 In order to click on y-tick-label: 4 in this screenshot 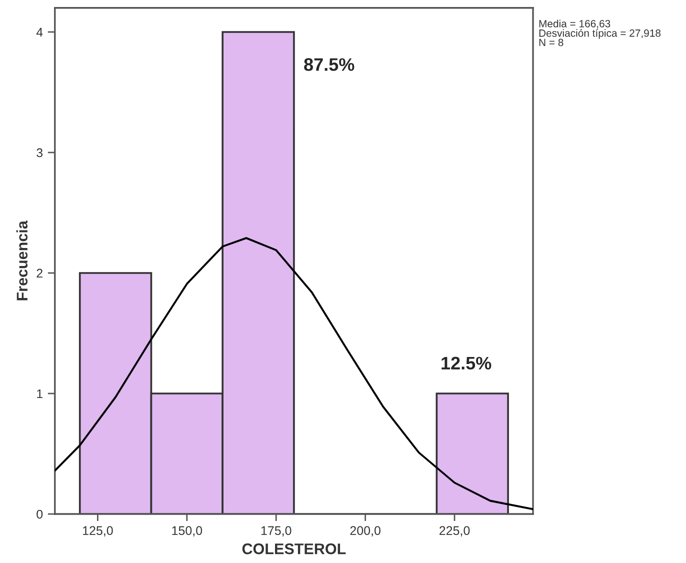, I will do `click(39, 32)`.